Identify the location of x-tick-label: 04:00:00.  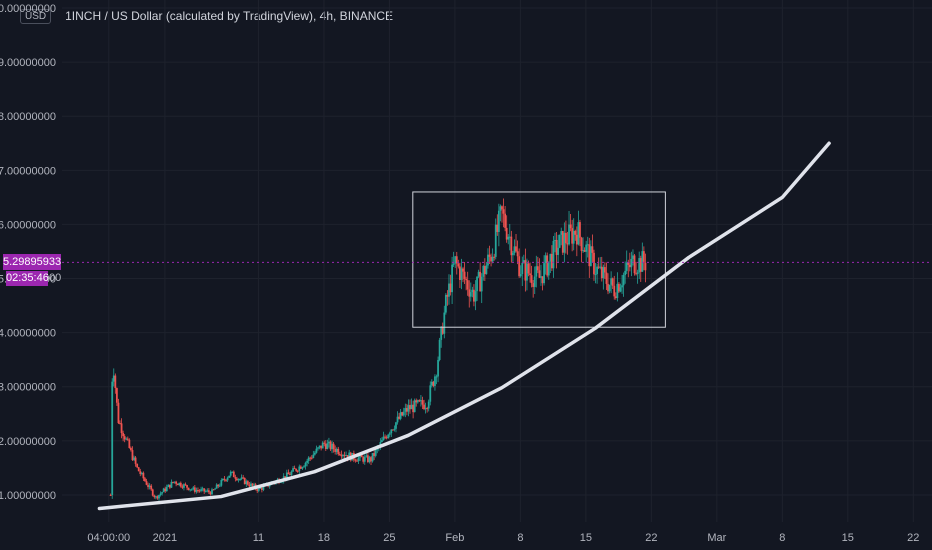
(108, 538).